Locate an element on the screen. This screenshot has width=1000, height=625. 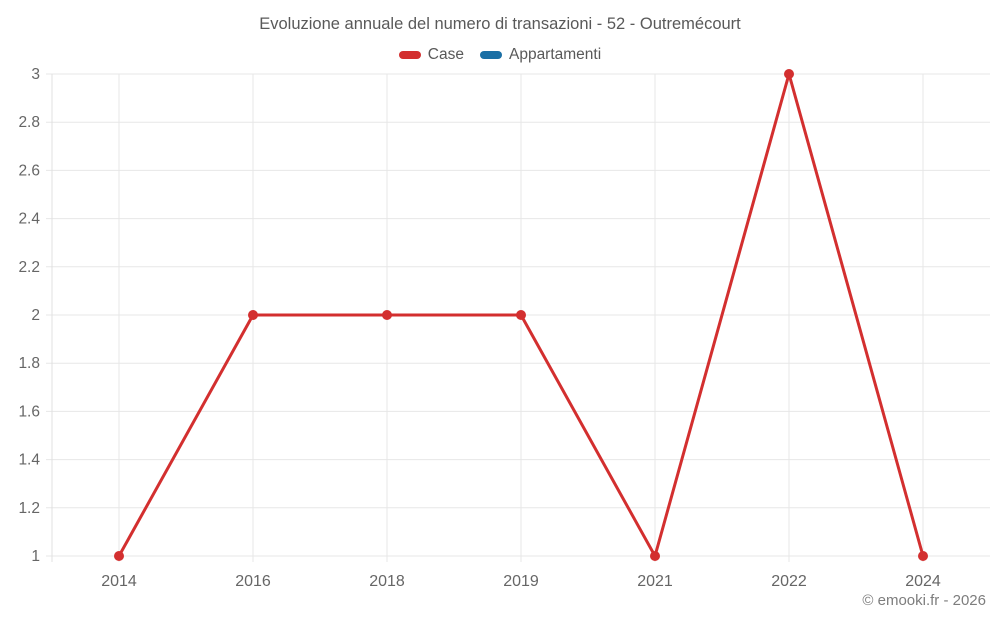
data-point-case-2021 is located at coordinates (655, 556).